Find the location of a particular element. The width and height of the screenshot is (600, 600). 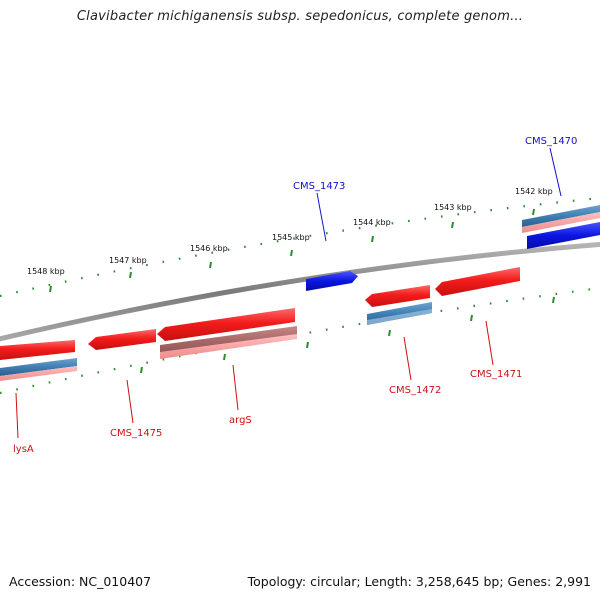

pseudo-gene-CMS_1472-highlight is located at coordinates (399, 317).